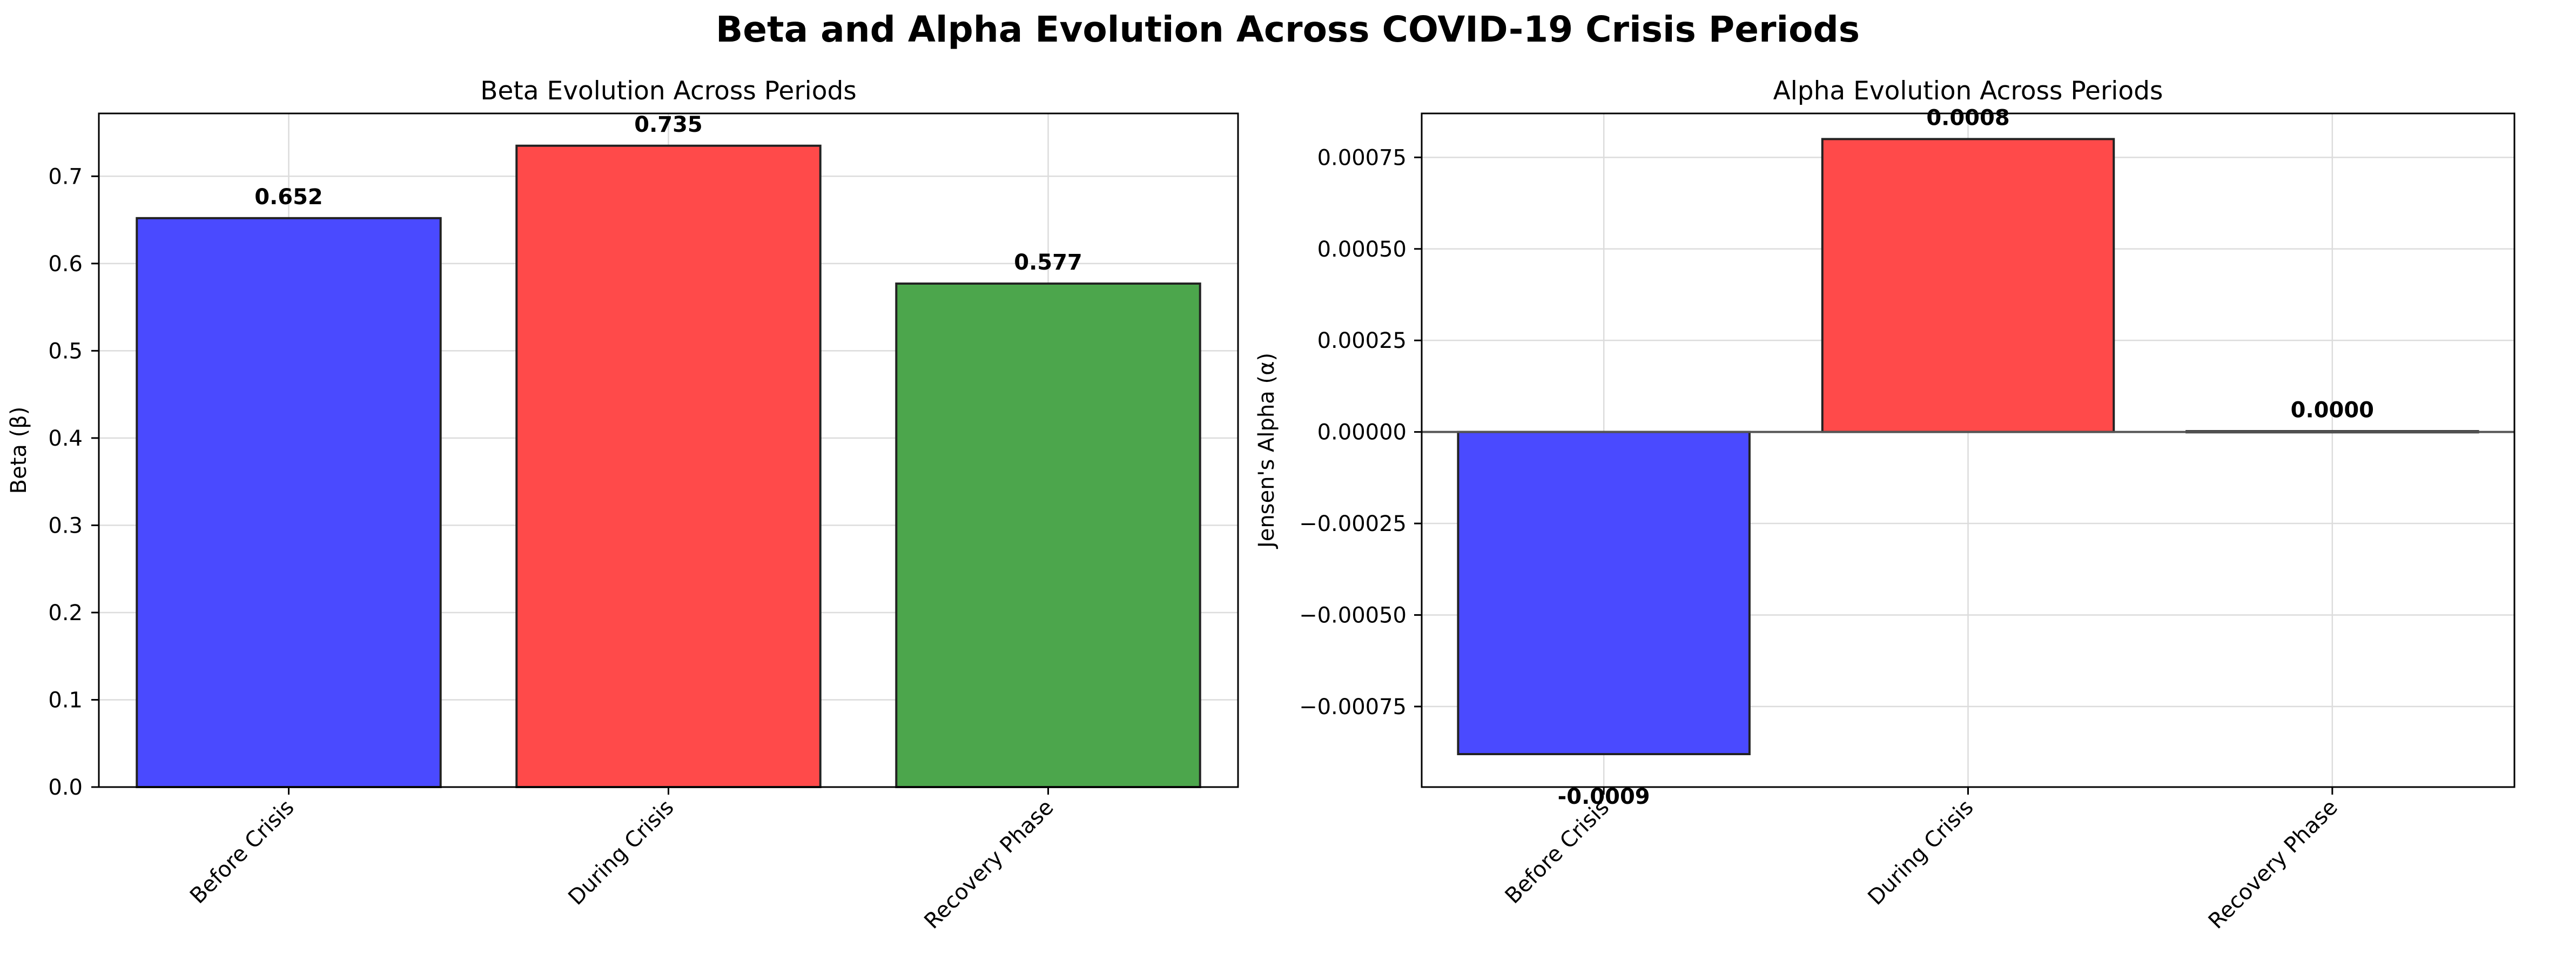 Image resolution: width=2576 pixels, height=961 pixels. I want to click on y-tick-label: 0.2, so click(65, 613).